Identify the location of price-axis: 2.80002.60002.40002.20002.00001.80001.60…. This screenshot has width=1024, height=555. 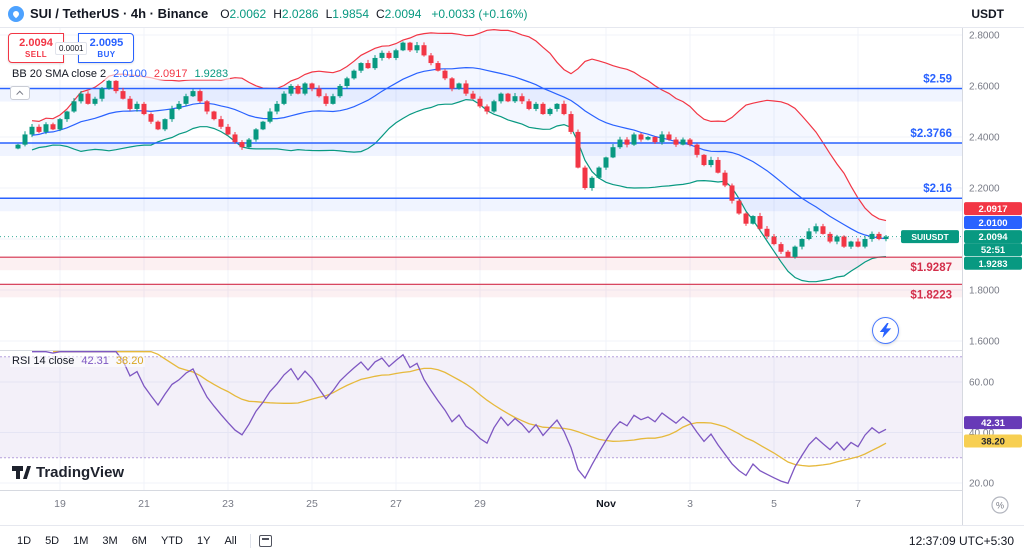
(993, 276).